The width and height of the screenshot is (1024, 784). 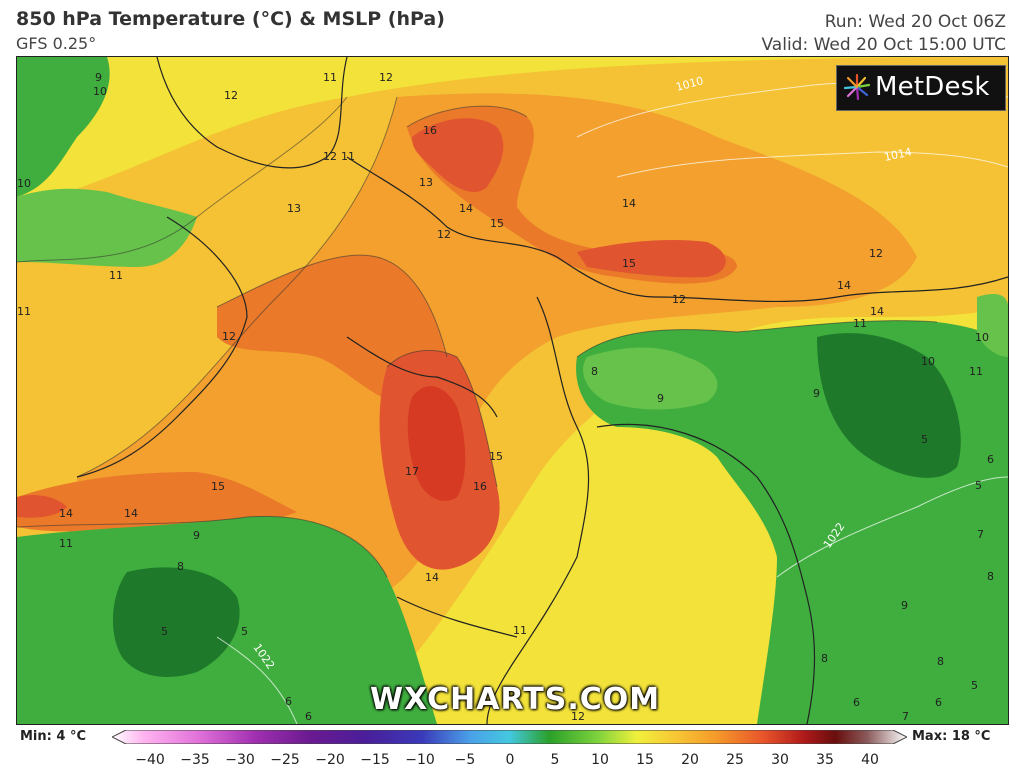 I want to click on scale-tick: −15, so click(x=375, y=760).